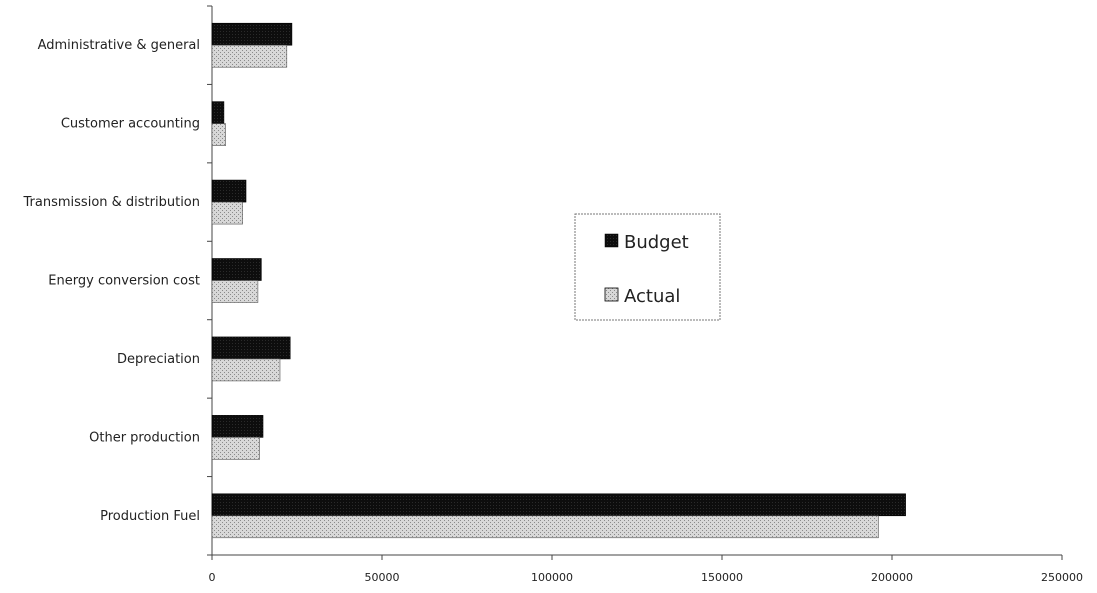 This screenshot has height=593, width=1097. I want to click on category-label: Other production, so click(144, 437).